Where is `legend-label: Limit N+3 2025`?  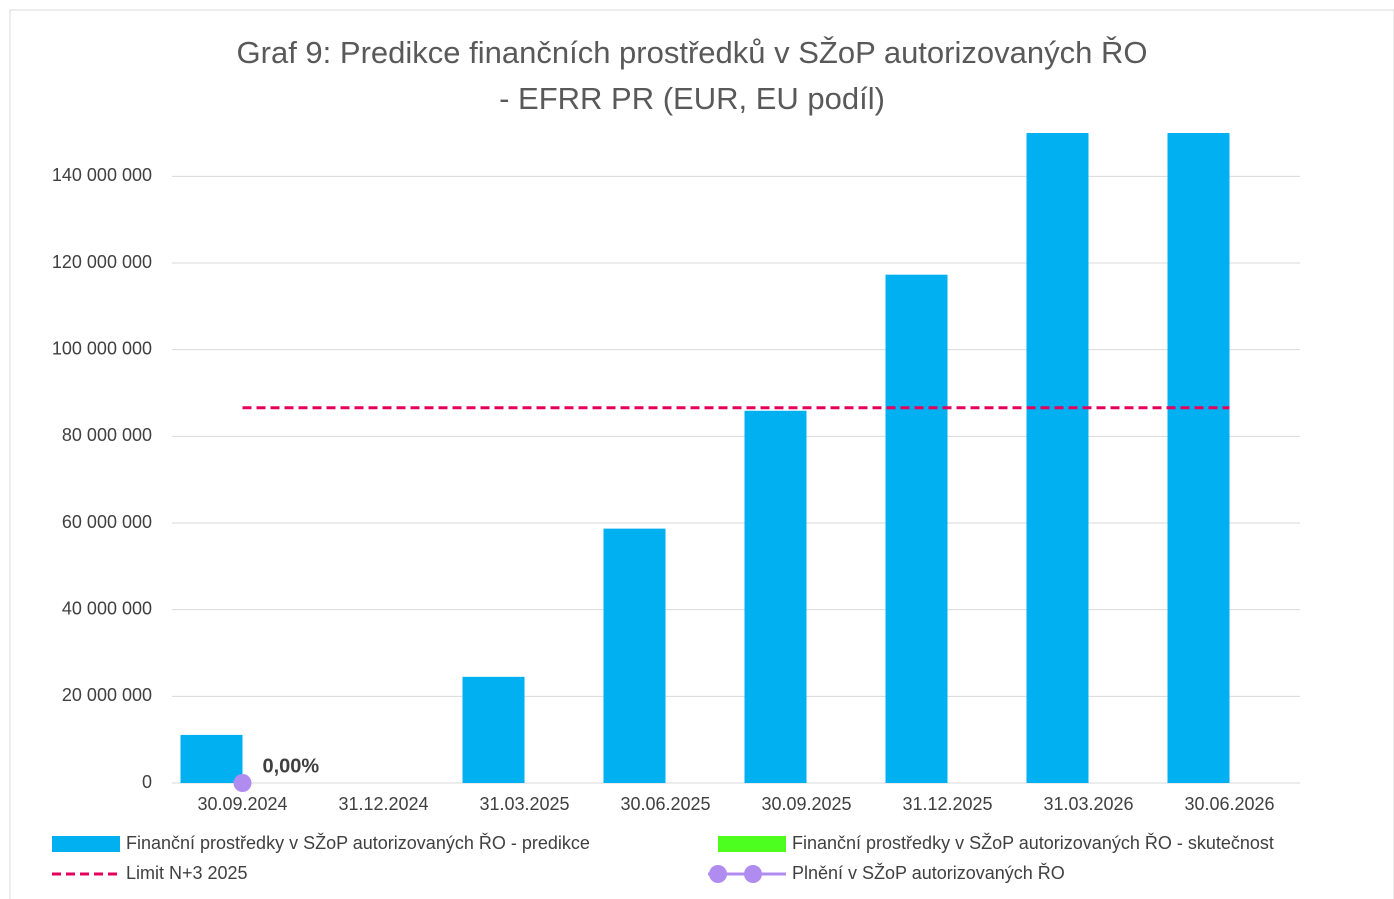
legend-label: Limit N+3 2025 is located at coordinates (187, 873).